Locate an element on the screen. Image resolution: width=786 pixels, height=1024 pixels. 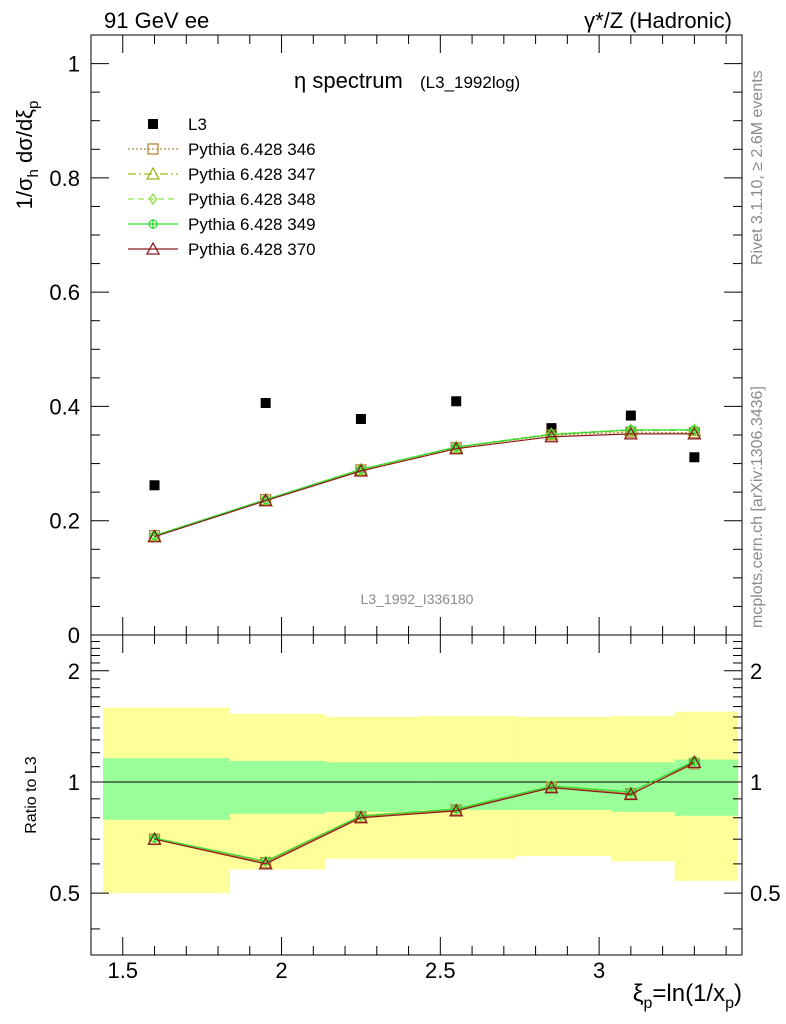
ytick-label-right: 2 is located at coordinates (756, 671).